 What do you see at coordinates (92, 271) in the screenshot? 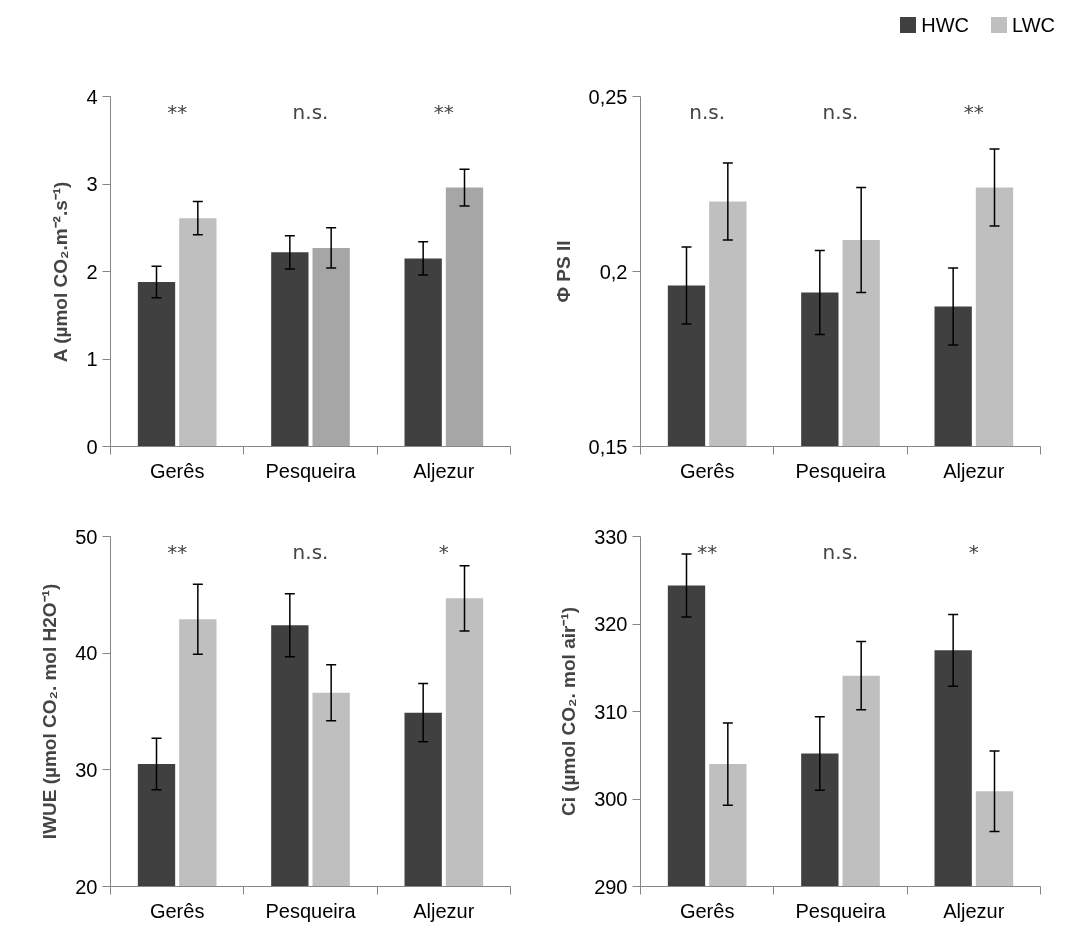
I see `y-tick-label: 2` at bounding box center [92, 271].